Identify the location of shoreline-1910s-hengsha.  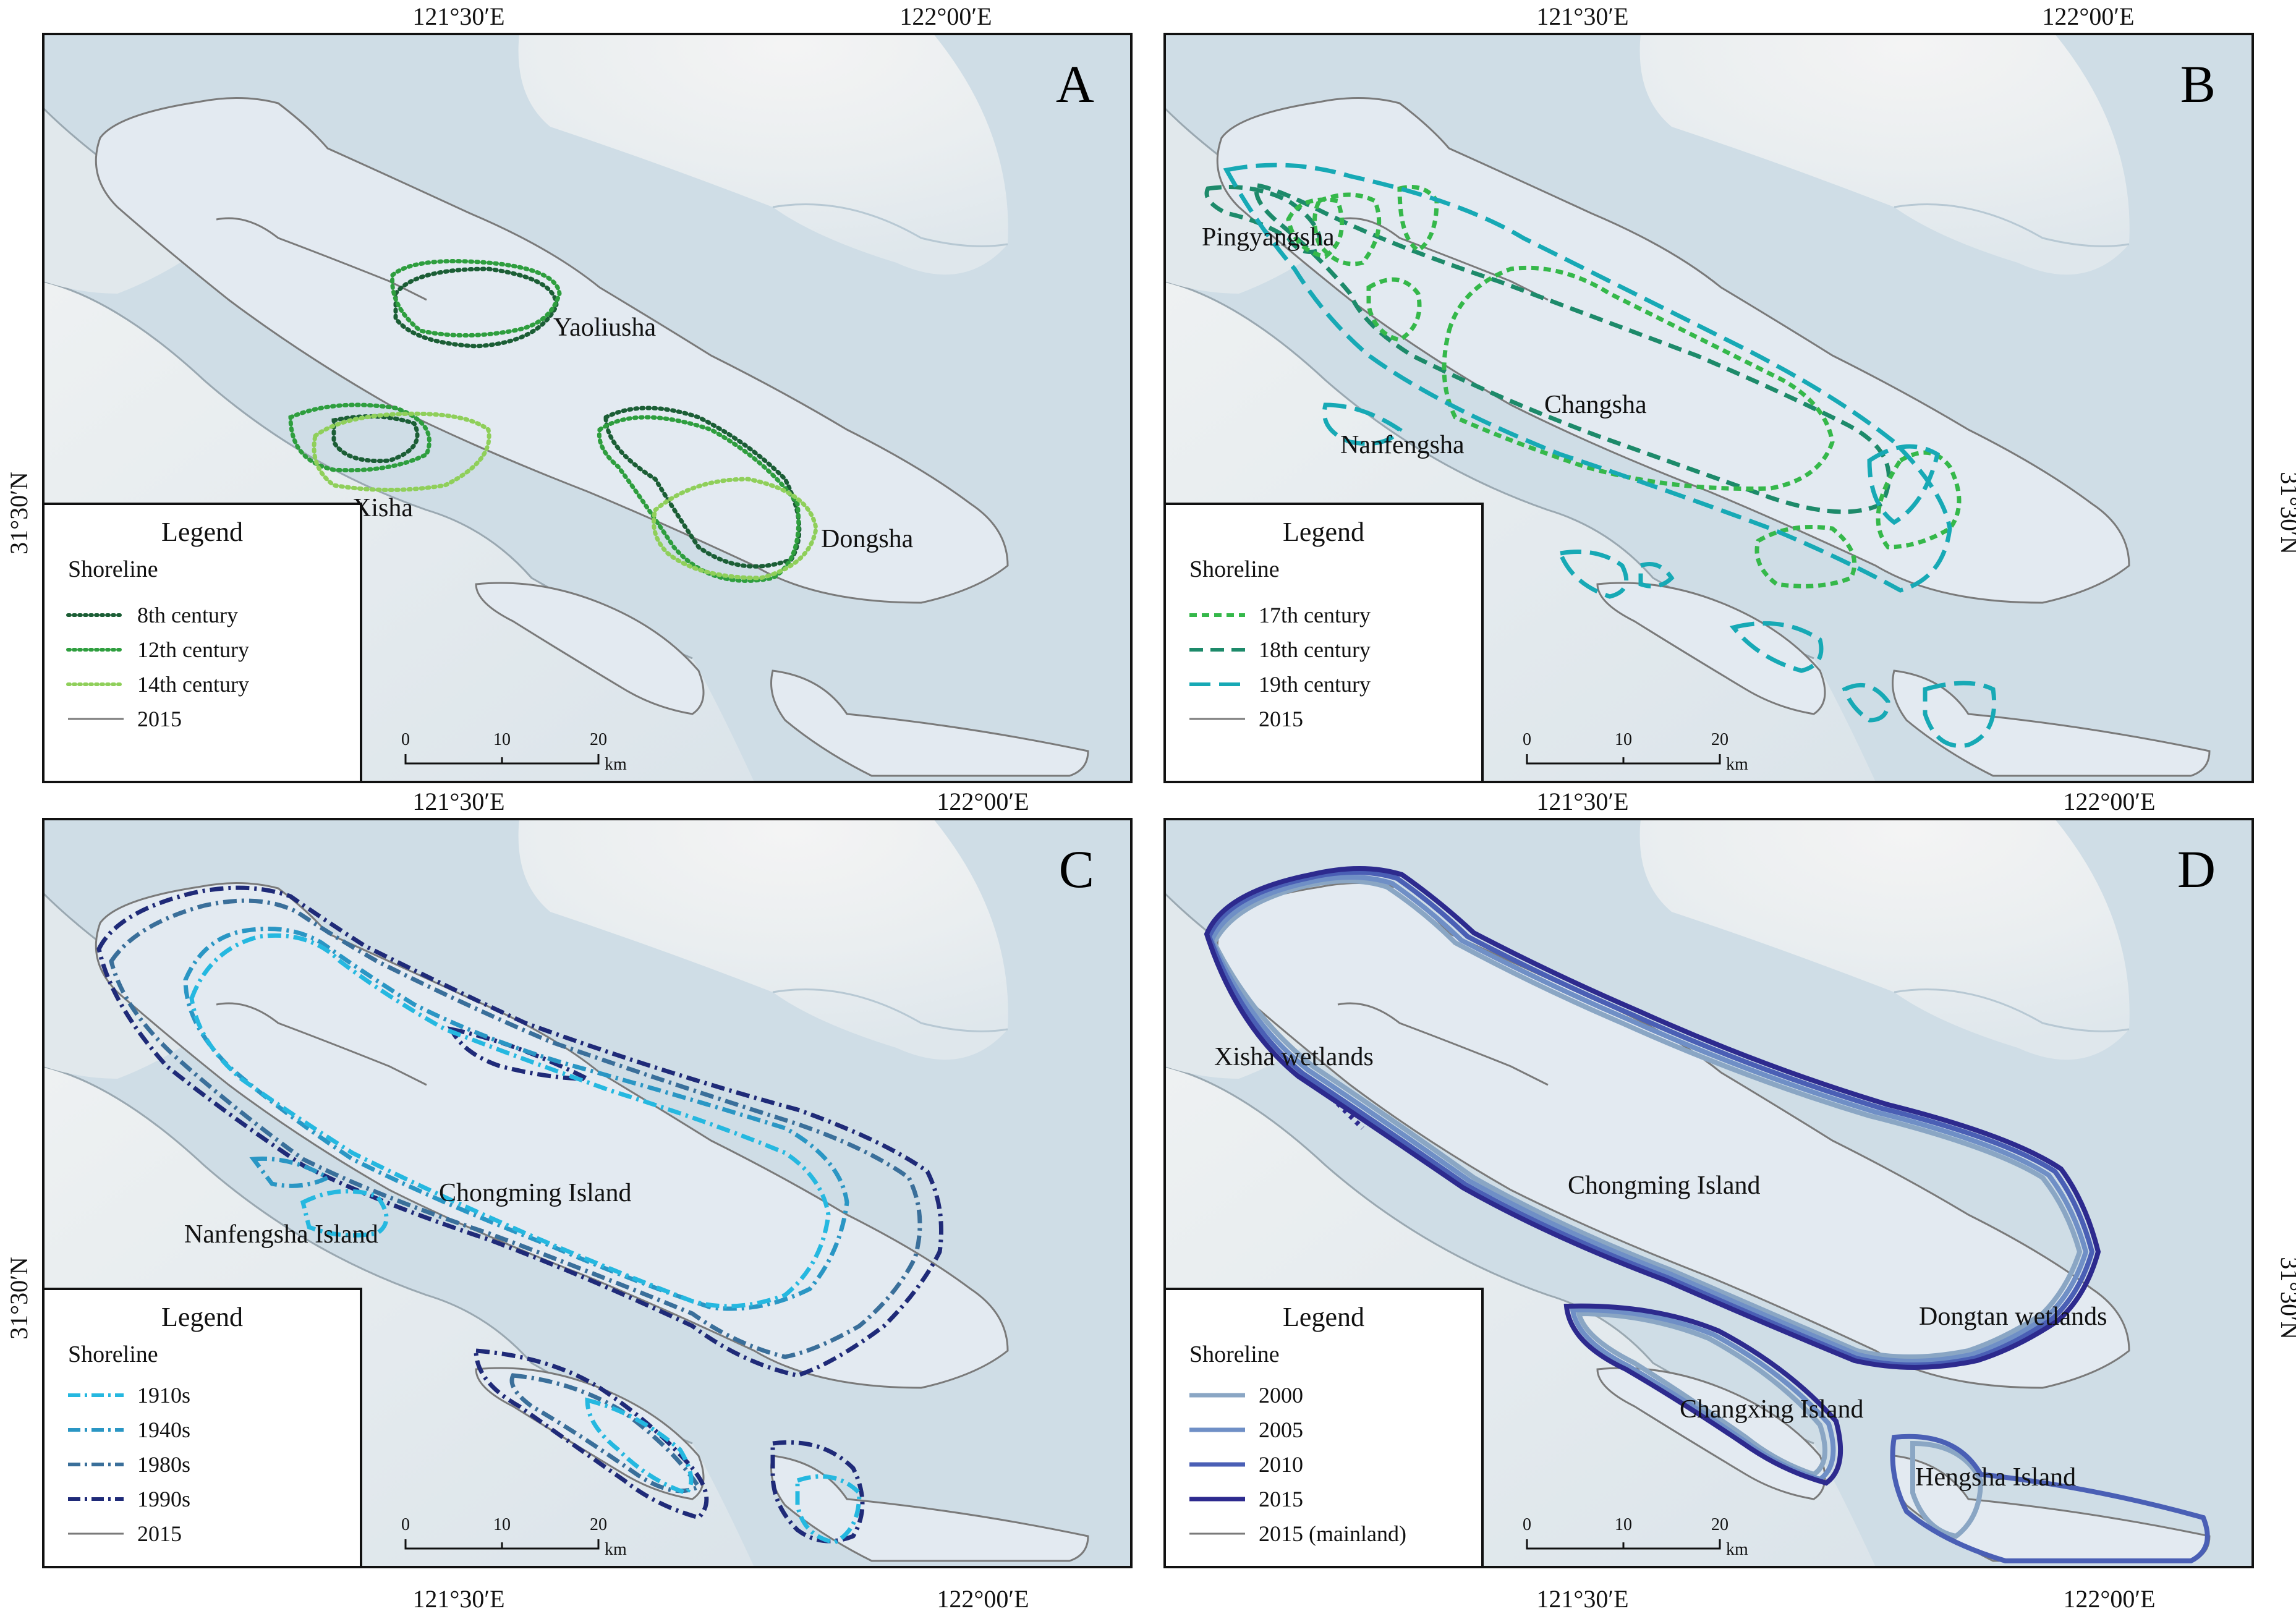
(828, 1509).